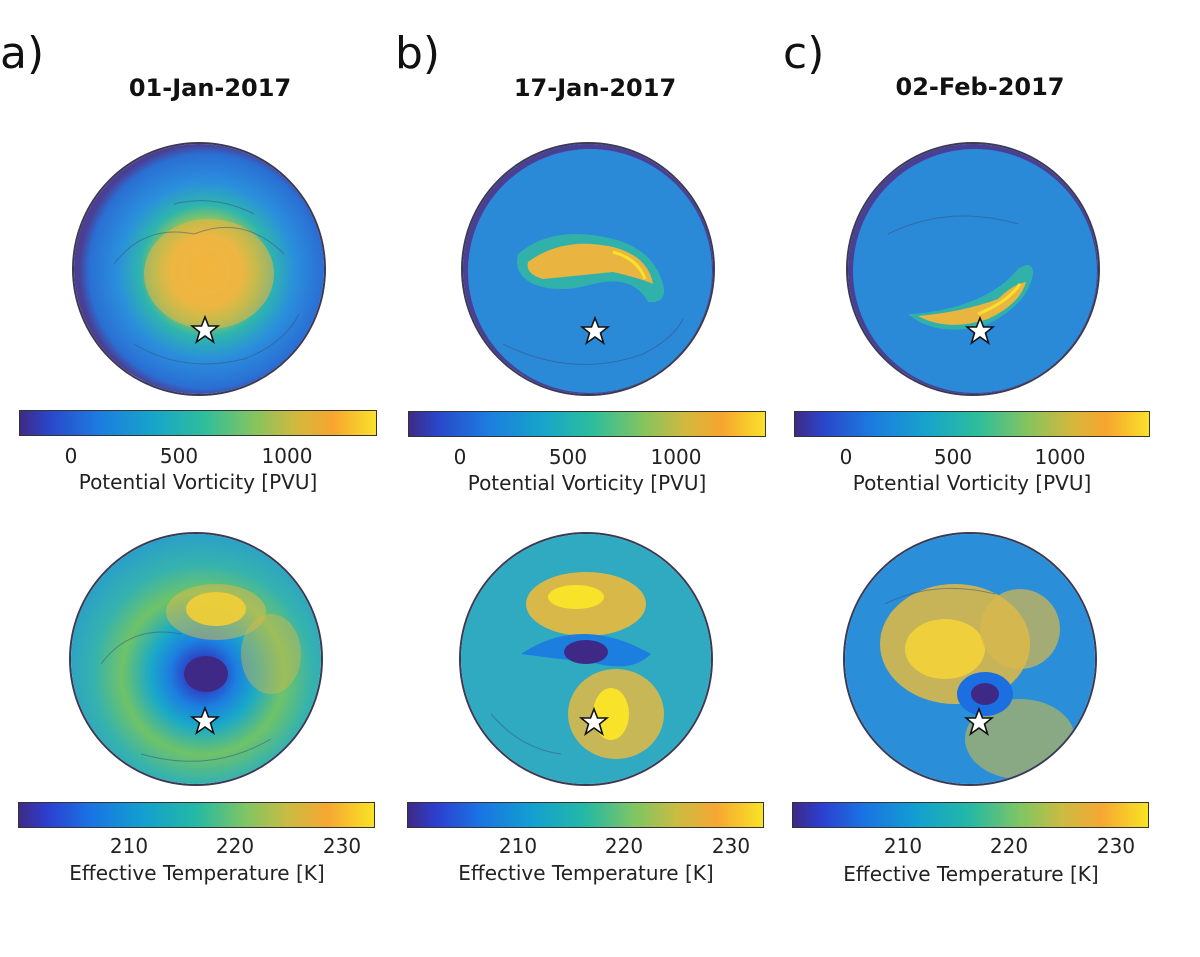 This screenshot has width=1200, height=957. I want to click on pv-tick-b-1: 500, so click(568, 457).